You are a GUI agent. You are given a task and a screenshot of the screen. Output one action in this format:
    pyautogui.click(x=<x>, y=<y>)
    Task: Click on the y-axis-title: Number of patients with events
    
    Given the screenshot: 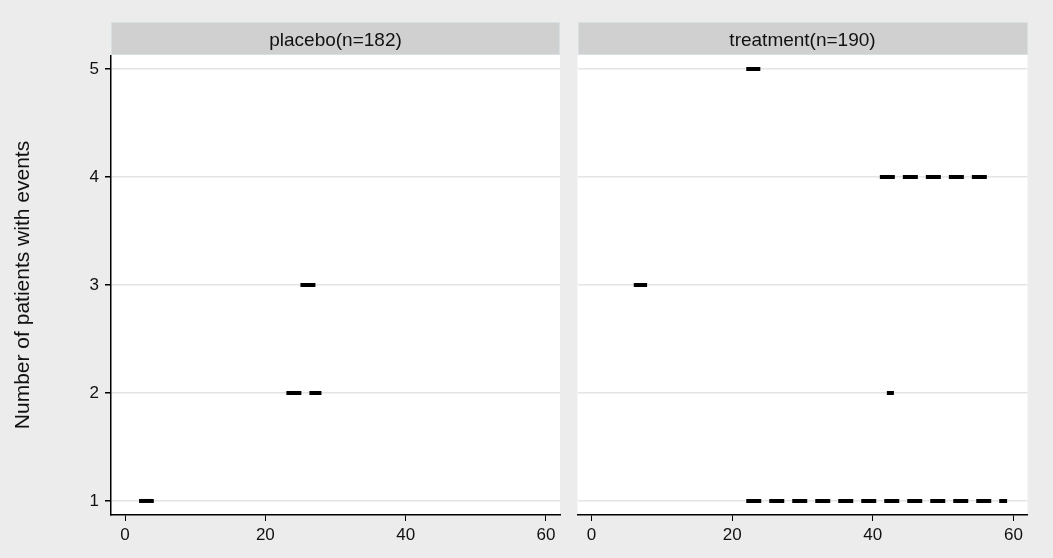 What is the action you would take?
    pyautogui.click(x=22, y=285)
    